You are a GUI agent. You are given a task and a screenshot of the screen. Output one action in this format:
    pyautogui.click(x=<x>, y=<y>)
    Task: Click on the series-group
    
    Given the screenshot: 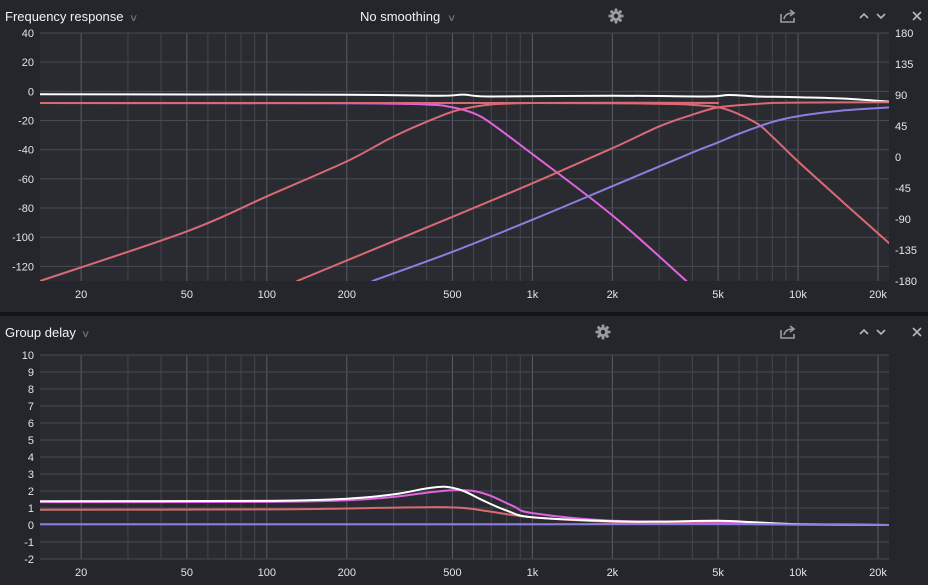 What is the action you would take?
    pyautogui.click(x=464, y=505)
    